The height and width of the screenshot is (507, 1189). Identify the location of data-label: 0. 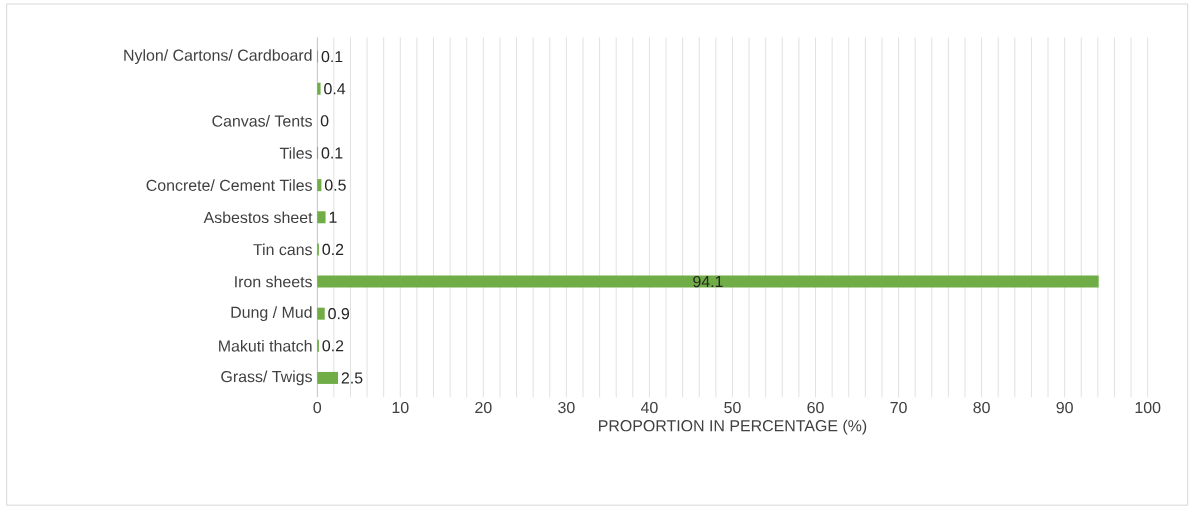
(324, 121).